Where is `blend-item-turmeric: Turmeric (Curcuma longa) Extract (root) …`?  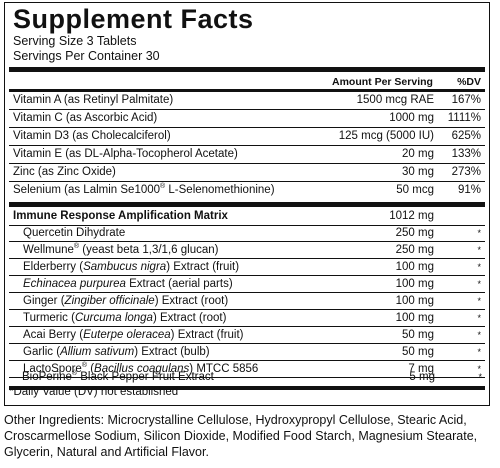
blend-item-turmeric: Turmeric (Curcuma longa) Extract (root) … is located at coordinates (247, 318).